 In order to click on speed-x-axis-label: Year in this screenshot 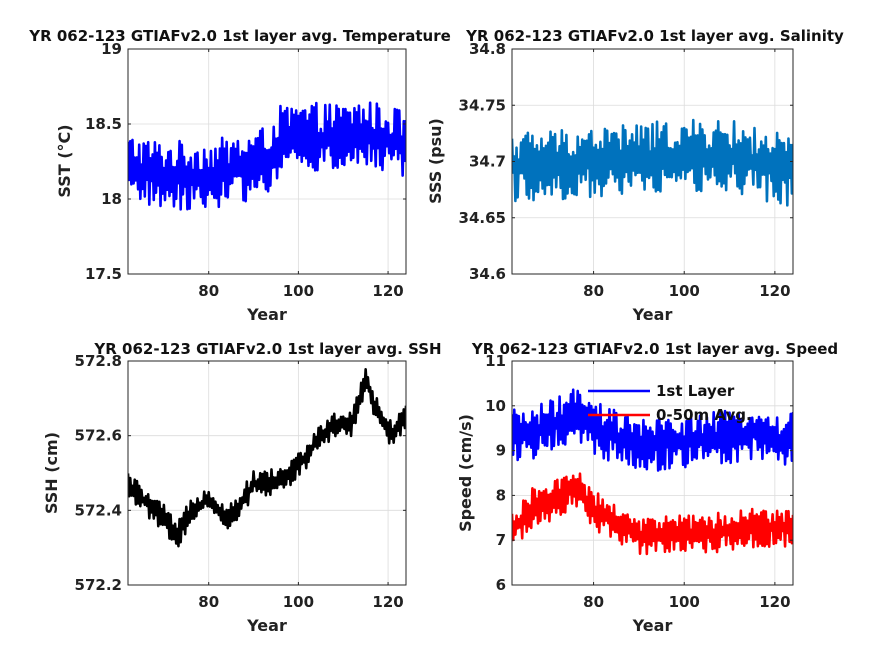, I will do `click(652, 625)`.